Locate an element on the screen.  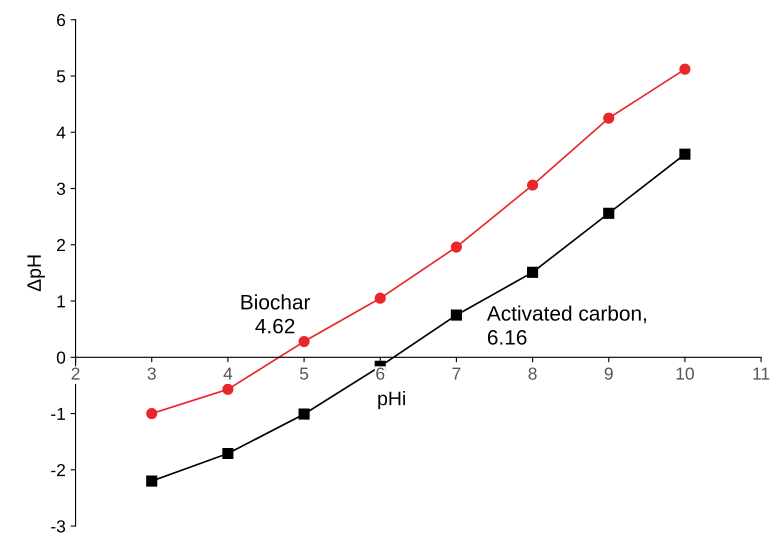
annotation: Activated carbon, 6.16 is located at coordinates (566, 325).